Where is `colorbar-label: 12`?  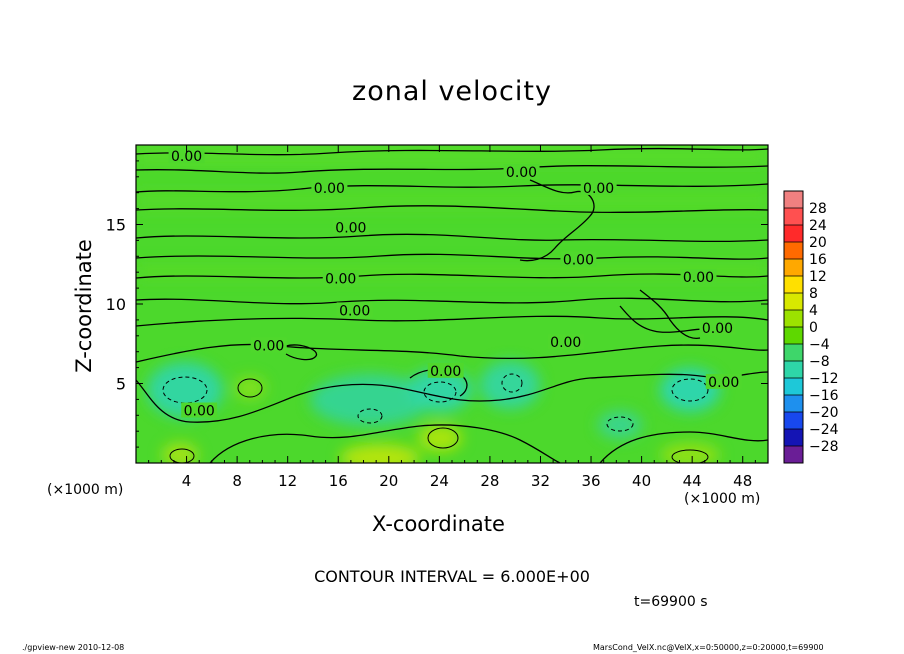 colorbar-label: 12 is located at coordinates (818, 277).